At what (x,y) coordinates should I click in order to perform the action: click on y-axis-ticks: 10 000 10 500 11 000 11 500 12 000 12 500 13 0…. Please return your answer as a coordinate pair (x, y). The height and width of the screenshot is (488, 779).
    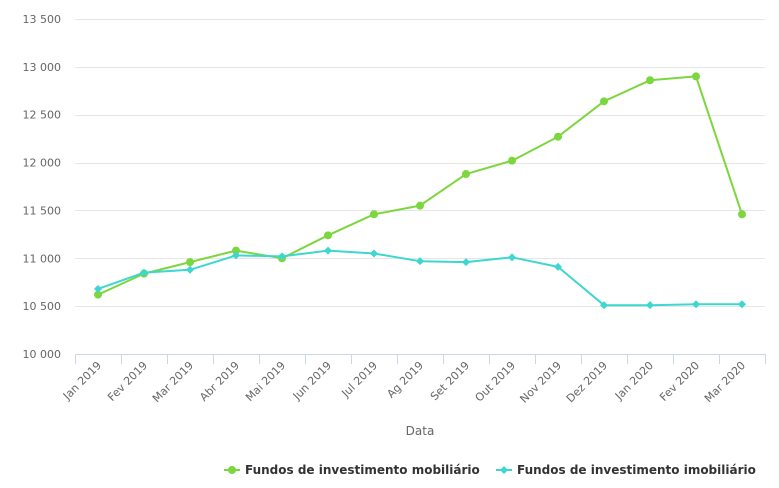
    Looking at the image, I should click on (42, 187).